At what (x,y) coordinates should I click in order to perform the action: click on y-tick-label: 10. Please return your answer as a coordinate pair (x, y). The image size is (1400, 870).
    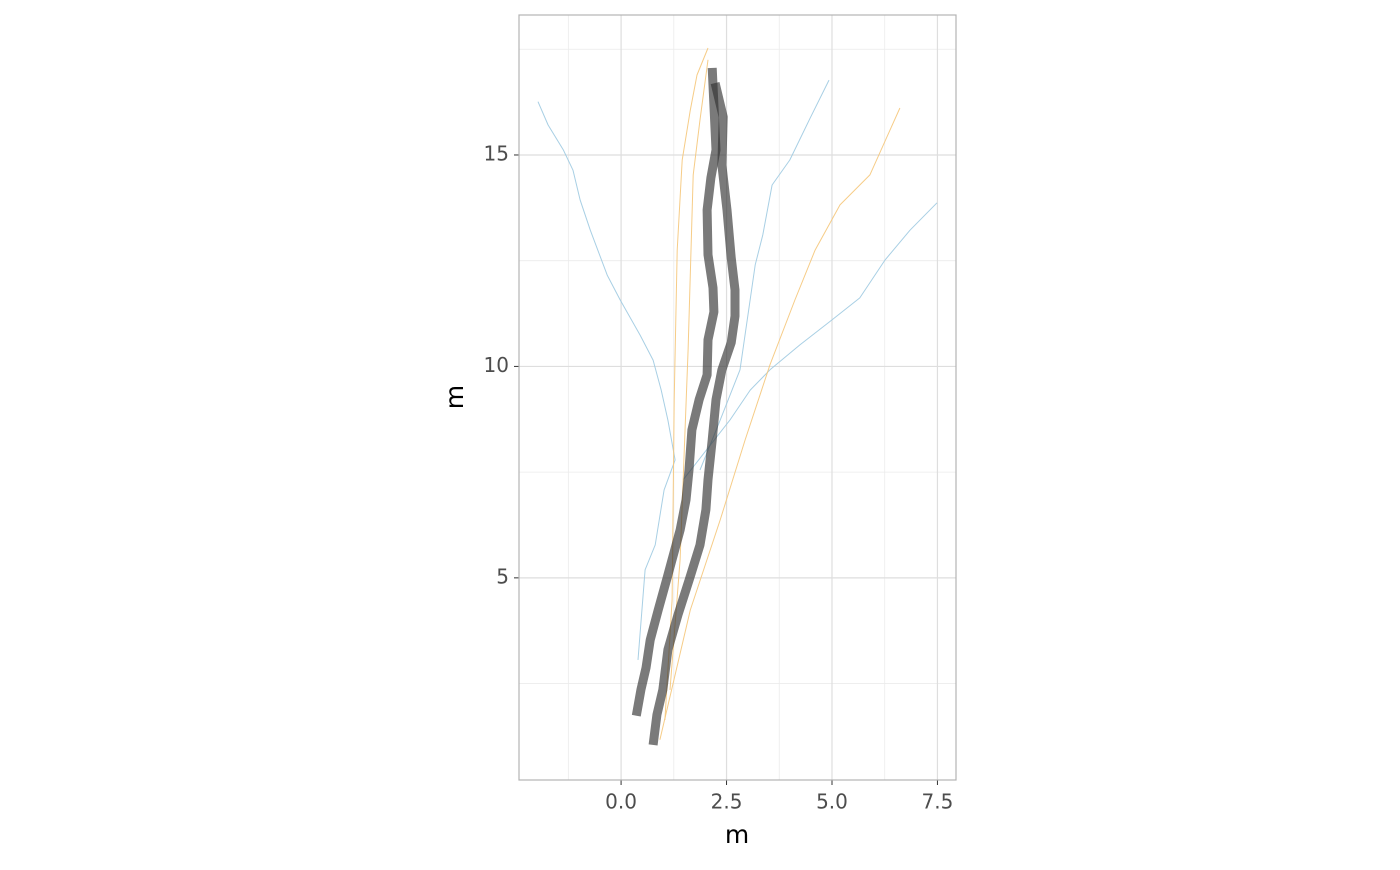
    Looking at the image, I should click on (496, 365).